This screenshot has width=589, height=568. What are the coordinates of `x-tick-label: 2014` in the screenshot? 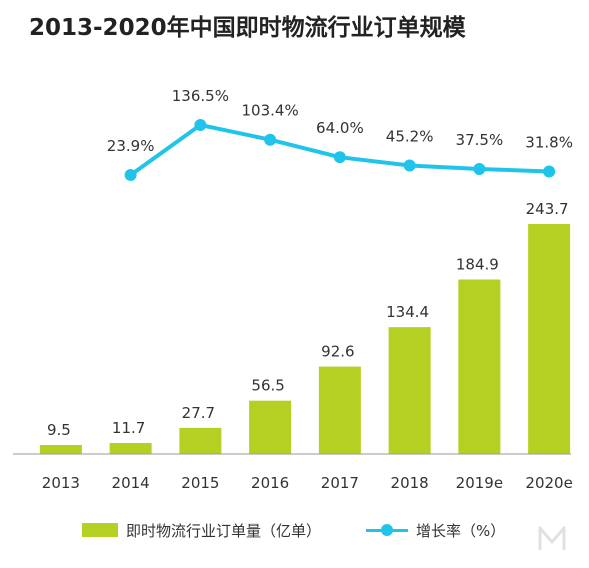 It's located at (131, 483).